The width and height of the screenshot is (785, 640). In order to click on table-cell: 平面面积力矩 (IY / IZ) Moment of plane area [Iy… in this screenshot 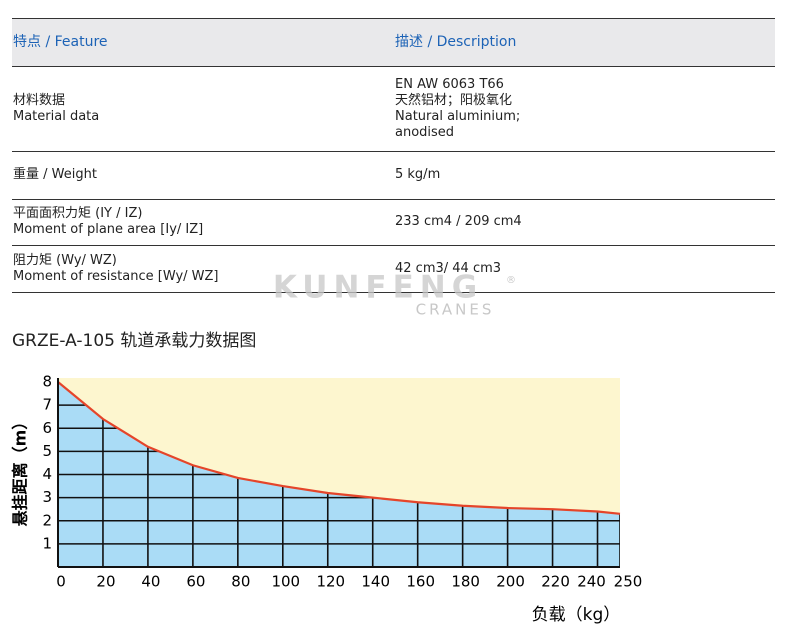, I will do `click(108, 222)`.